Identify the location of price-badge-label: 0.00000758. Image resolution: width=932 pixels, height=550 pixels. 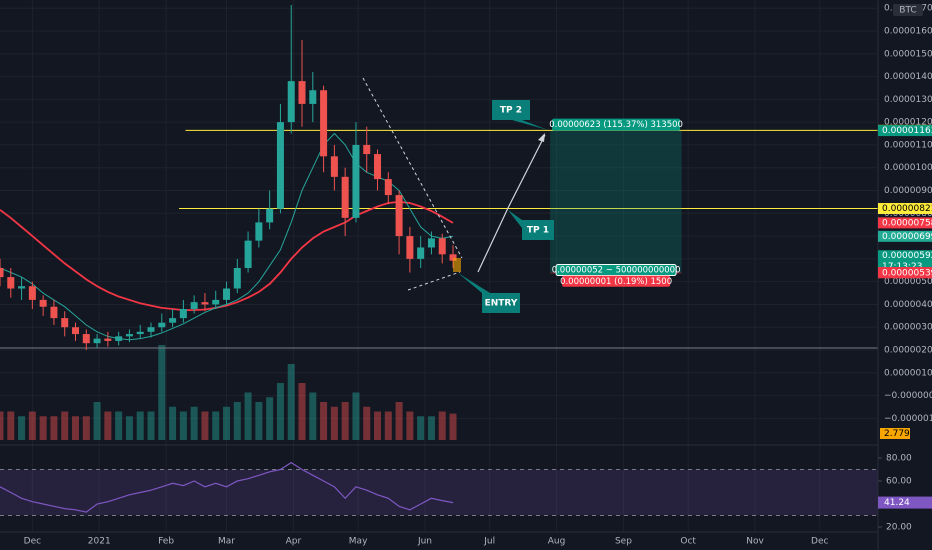
(907, 223).